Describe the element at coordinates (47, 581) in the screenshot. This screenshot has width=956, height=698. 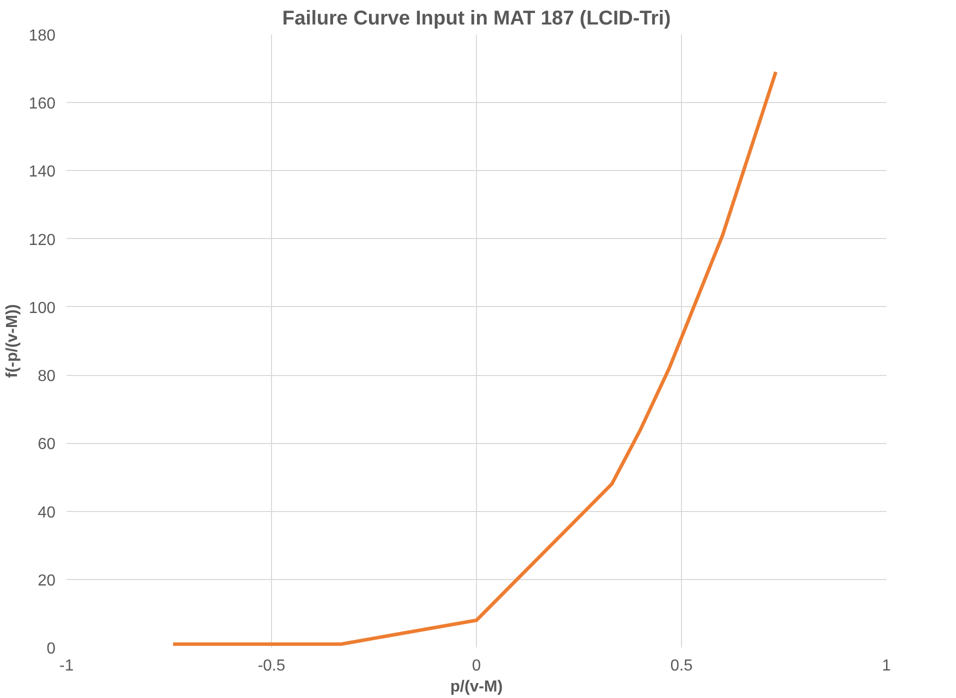
I see `y-tick-label: 20` at that location.